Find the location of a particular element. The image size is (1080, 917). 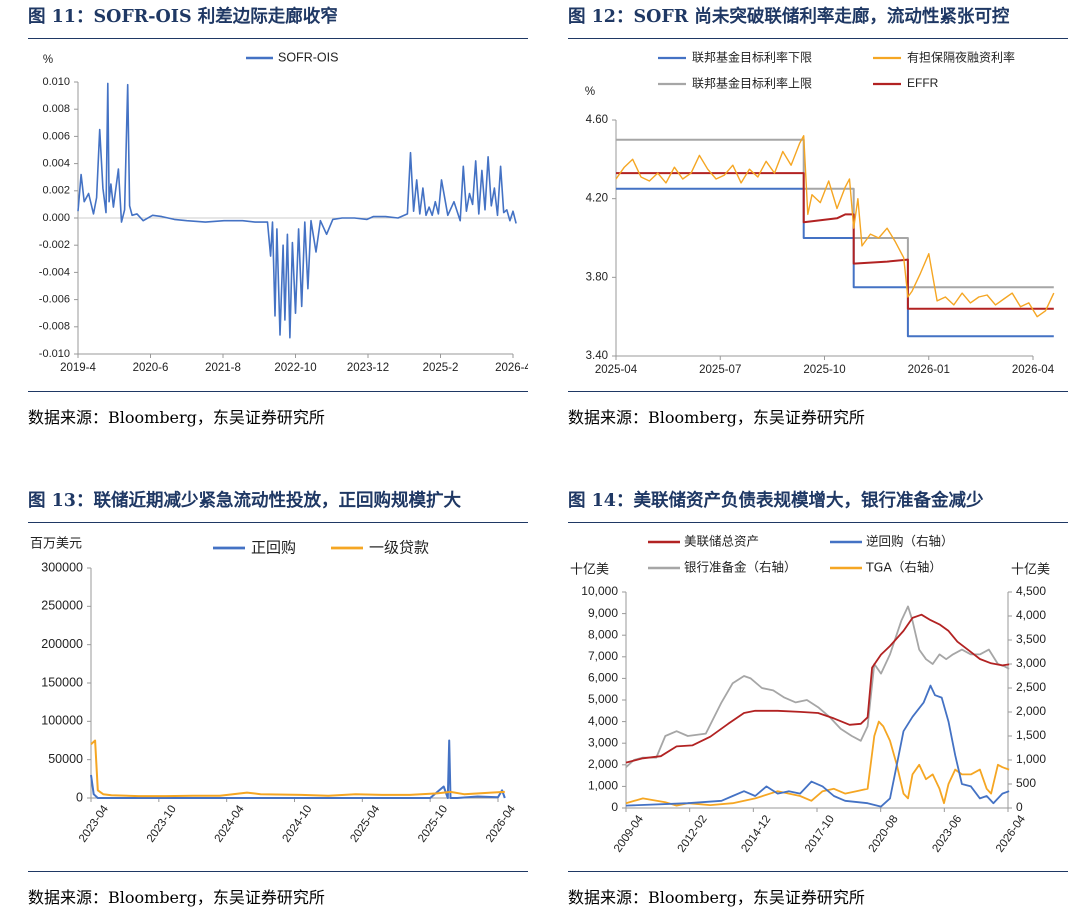

legend-label: 正回购 is located at coordinates (273, 548).